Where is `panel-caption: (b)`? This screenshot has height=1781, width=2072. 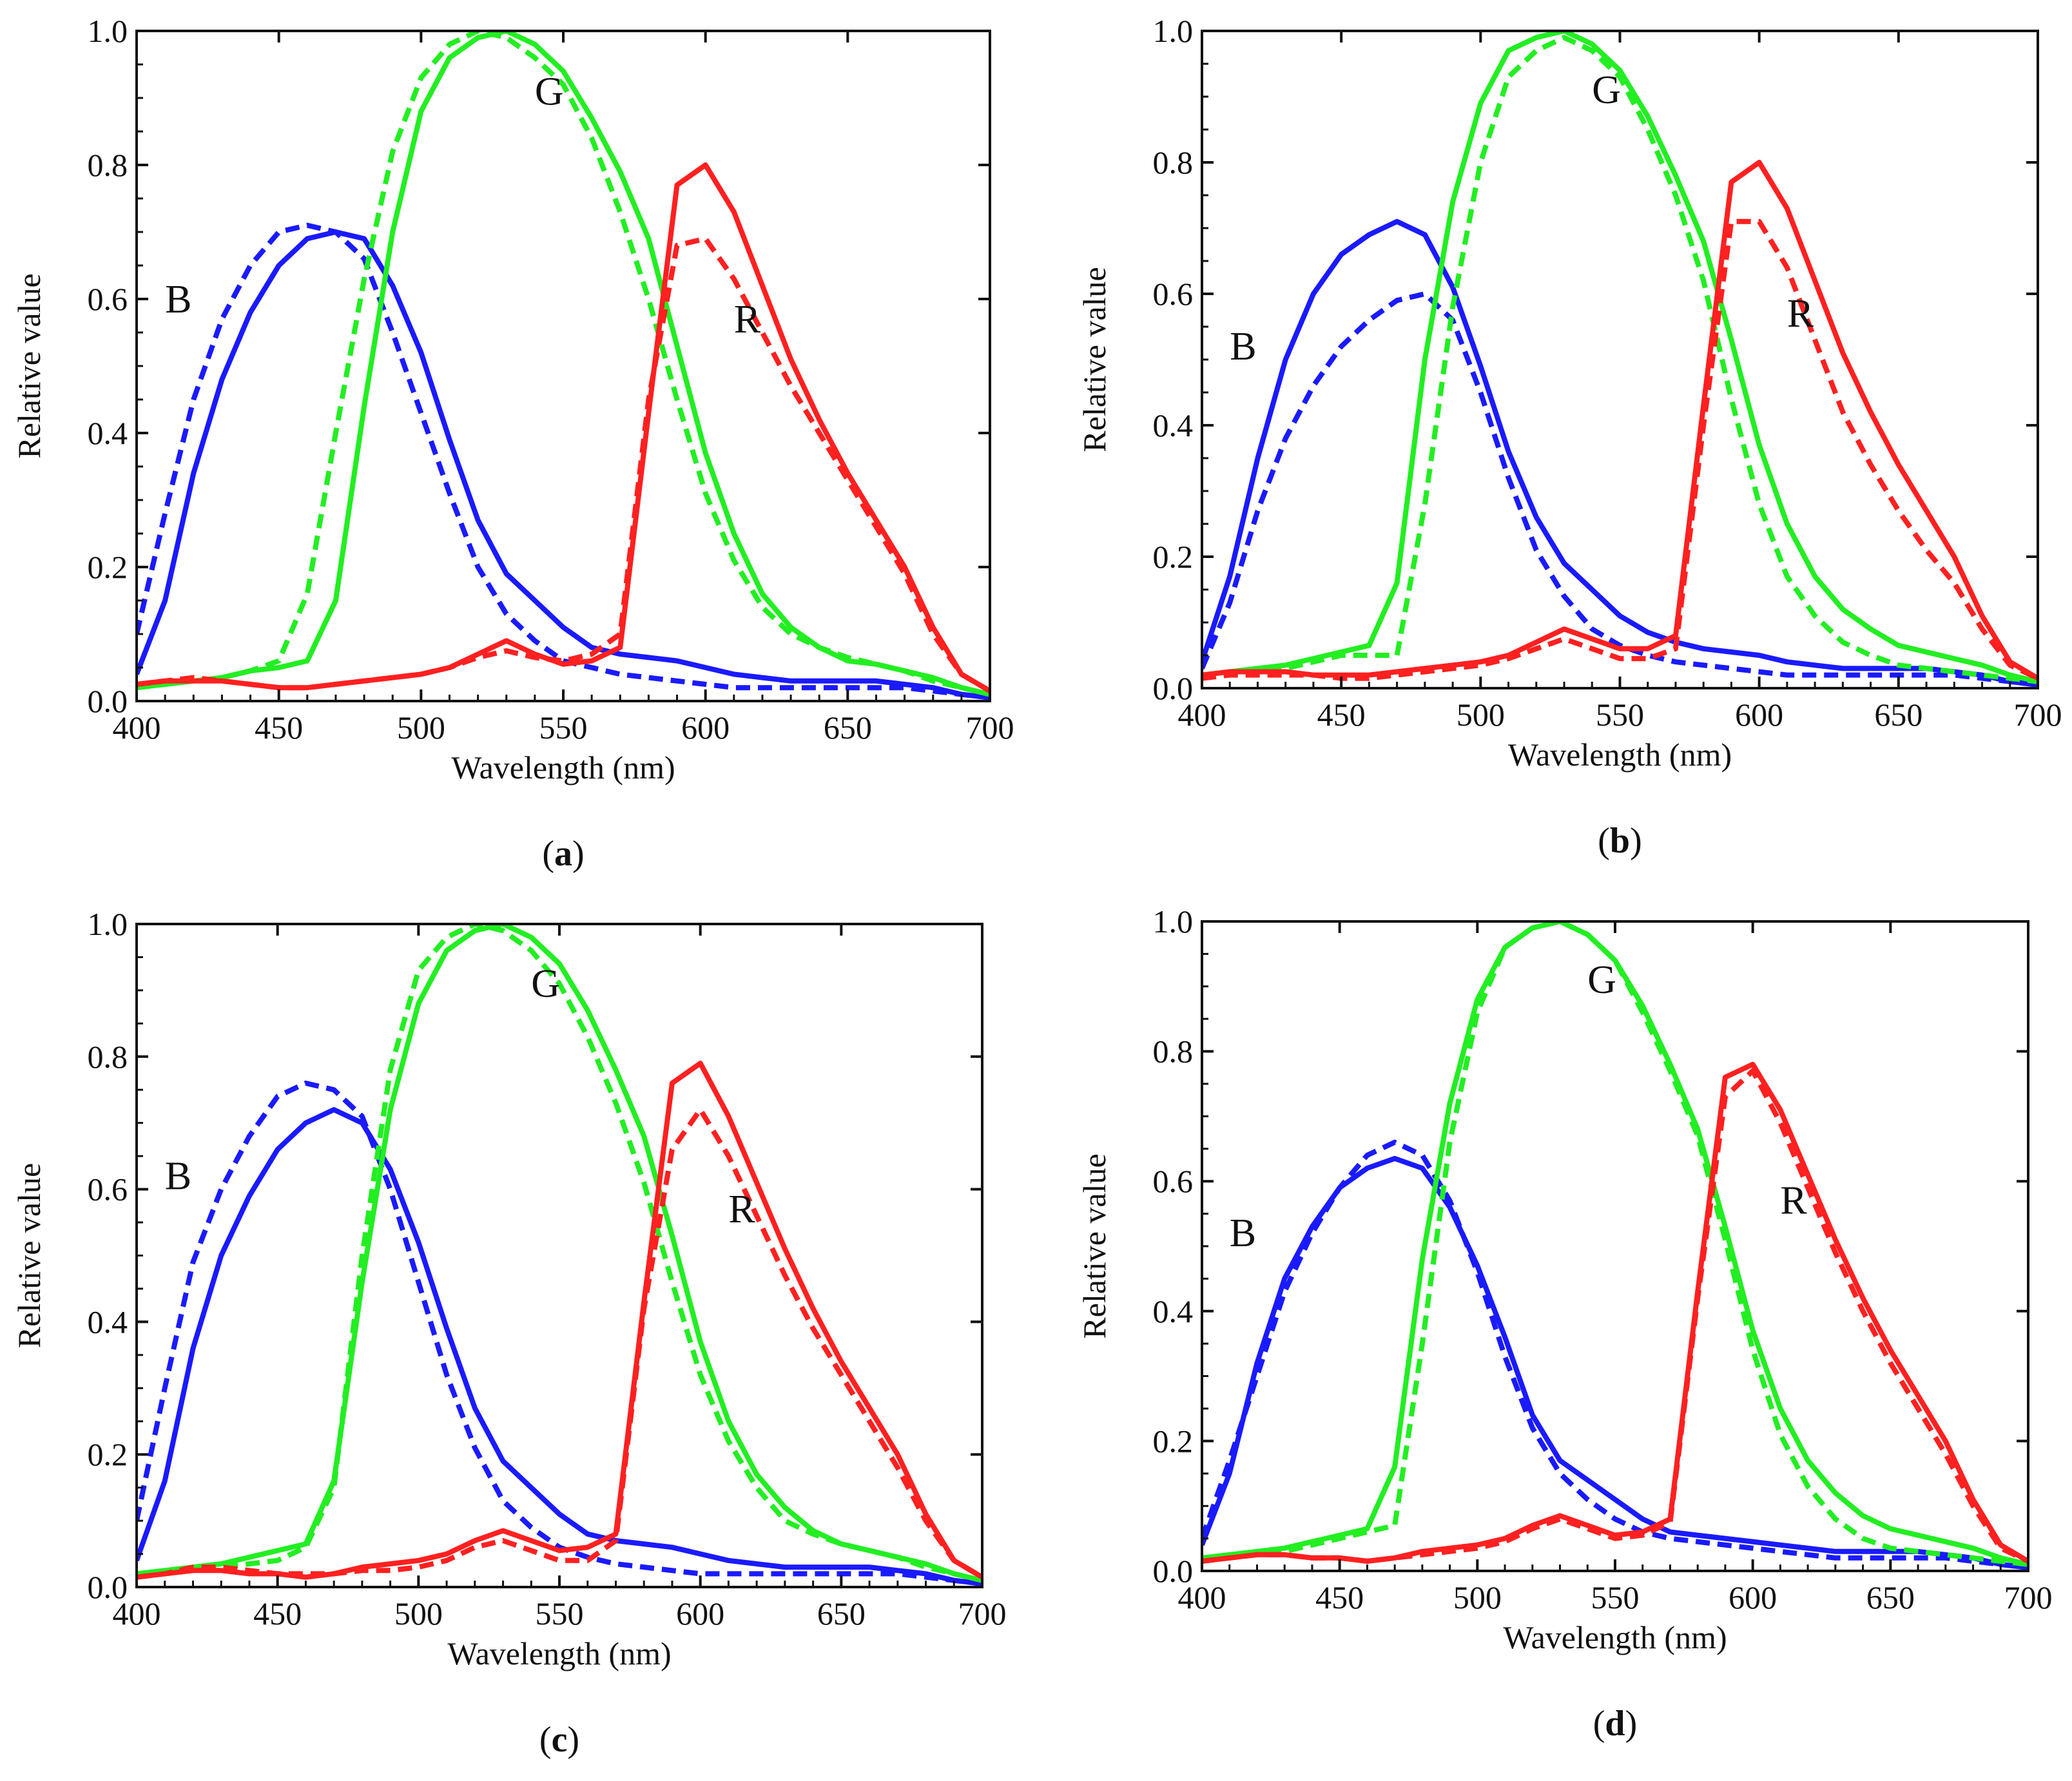 panel-caption: (b) is located at coordinates (1619, 841).